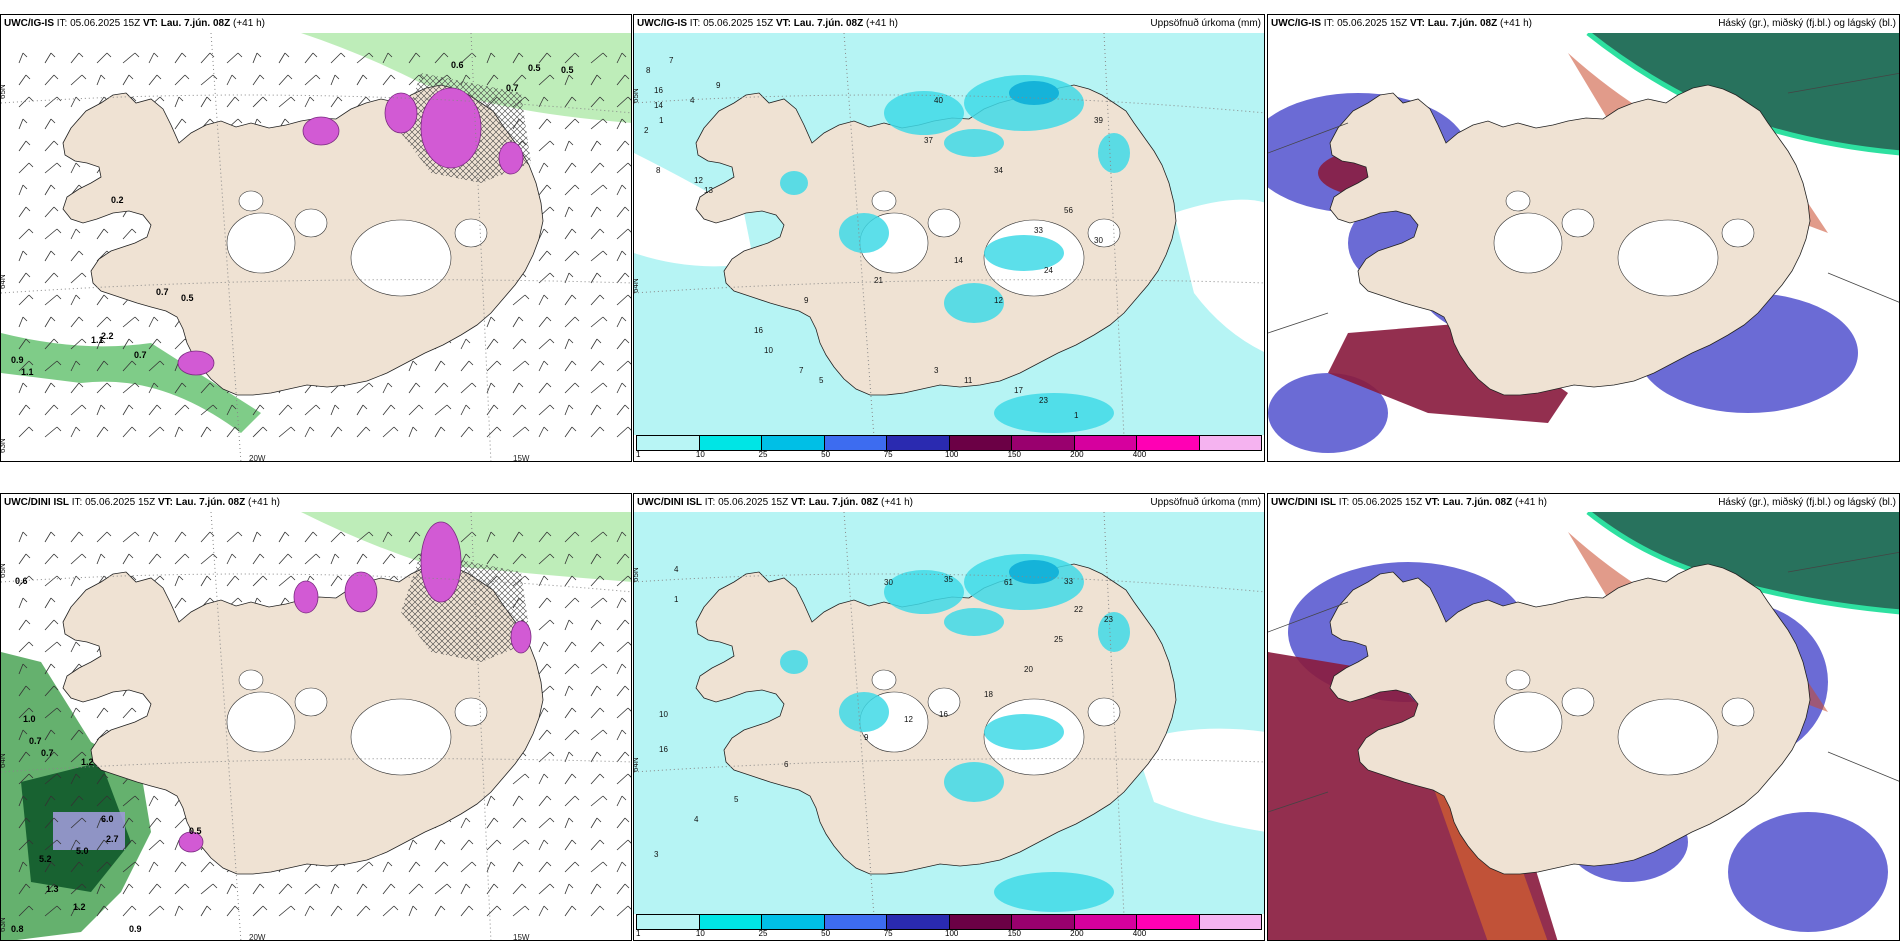 Image resolution: width=1900 pixels, height=950 pixels. I want to click on value-label: 17, so click(1018, 390).